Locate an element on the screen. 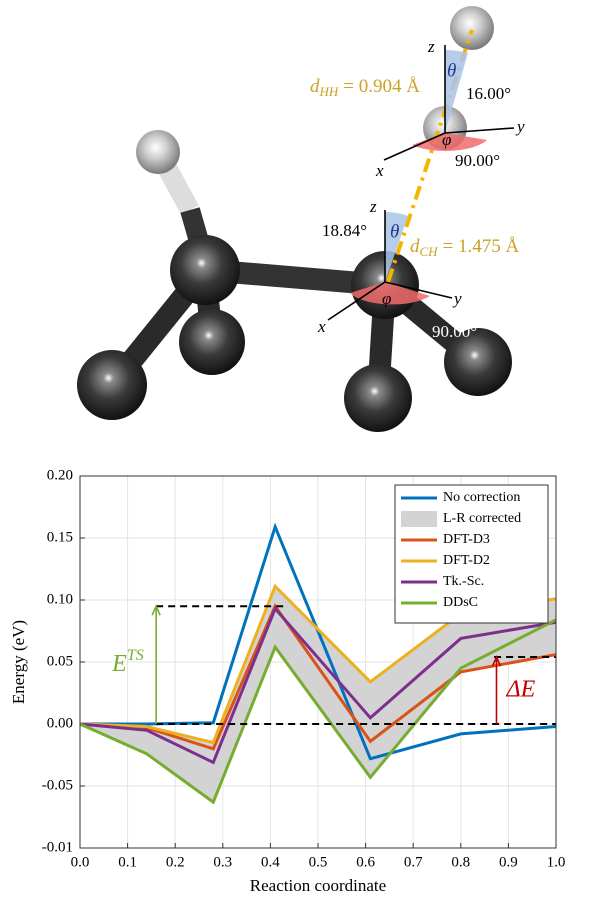 The image size is (614, 907). legend-label: Tk.-Sc. is located at coordinates (463, 581).